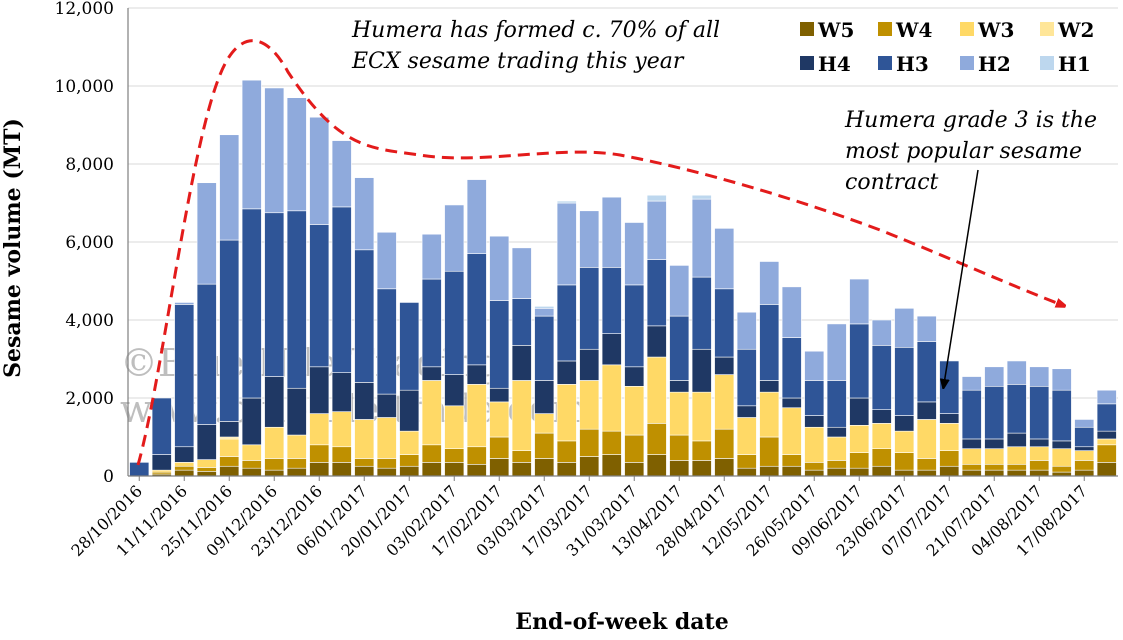 The width and height of the screenshot is (1123, 640). What do you see at coordinates (1067, 30) in the screenshot?
I see `legend-item-w2: W2` at bounding box center [1067, 30].